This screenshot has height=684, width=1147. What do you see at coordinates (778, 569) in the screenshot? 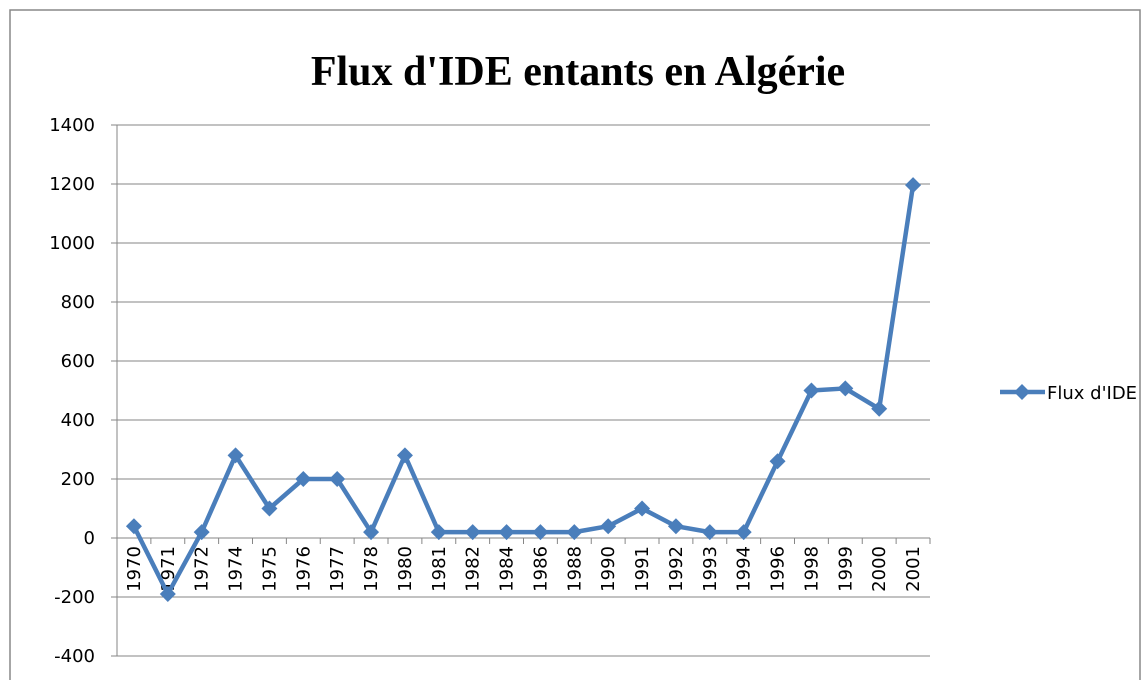
I see `x-tick-label: 1996` at bounding box center [778, 569].